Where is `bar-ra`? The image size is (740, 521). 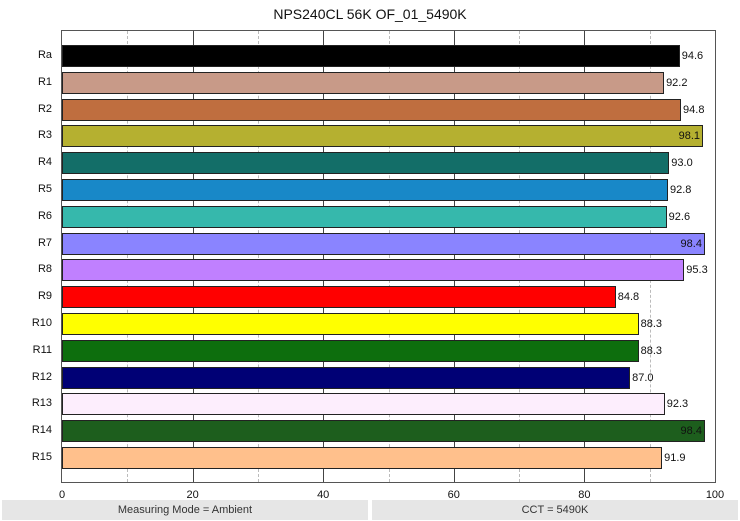 bar-ra is located at coordinates (371, 56).